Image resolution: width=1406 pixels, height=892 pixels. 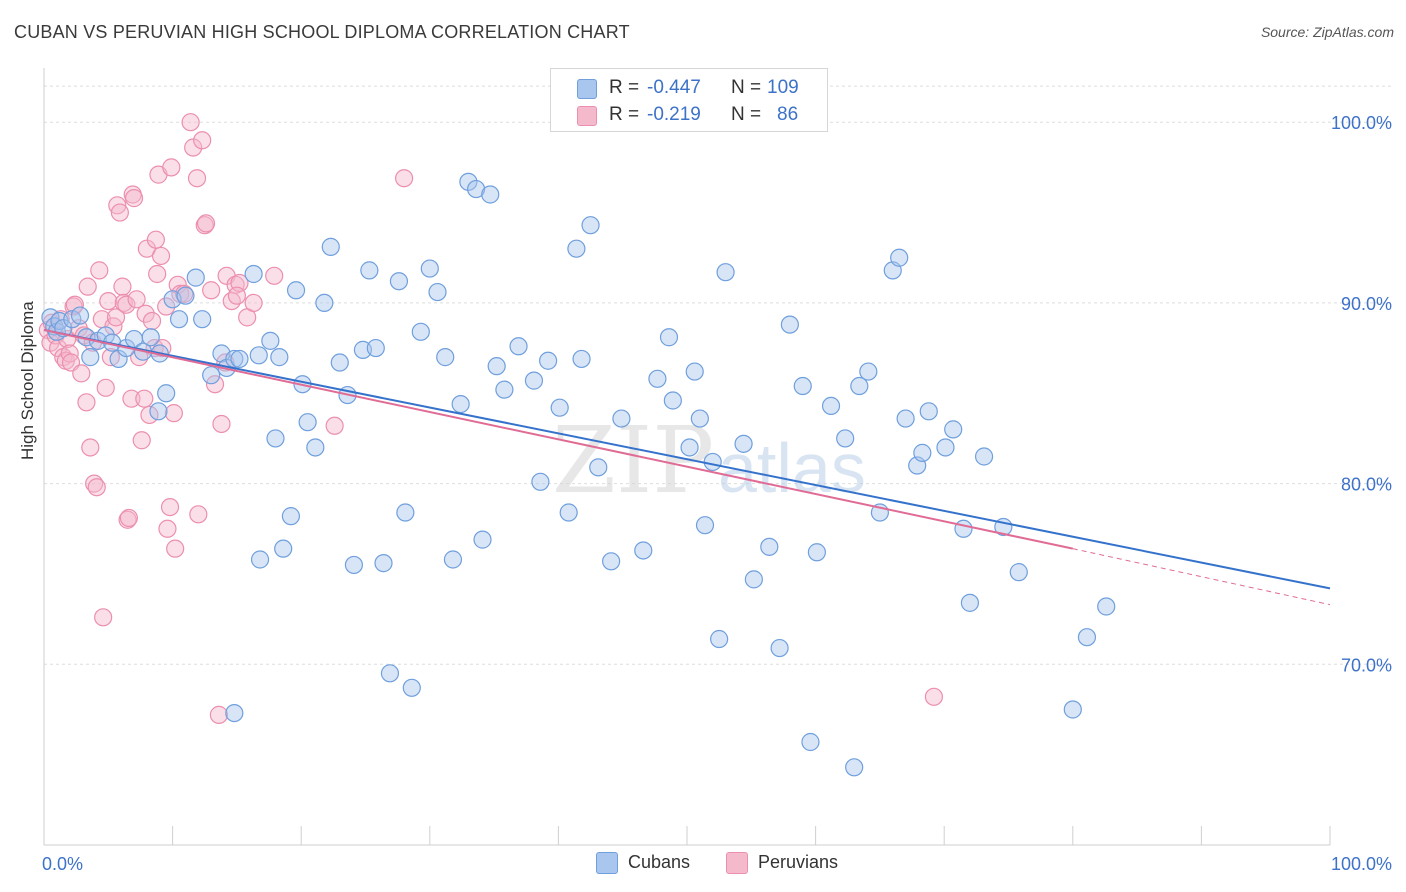 I want to click on y-tick-label: 90.0%, so click(x=1366, y=304).